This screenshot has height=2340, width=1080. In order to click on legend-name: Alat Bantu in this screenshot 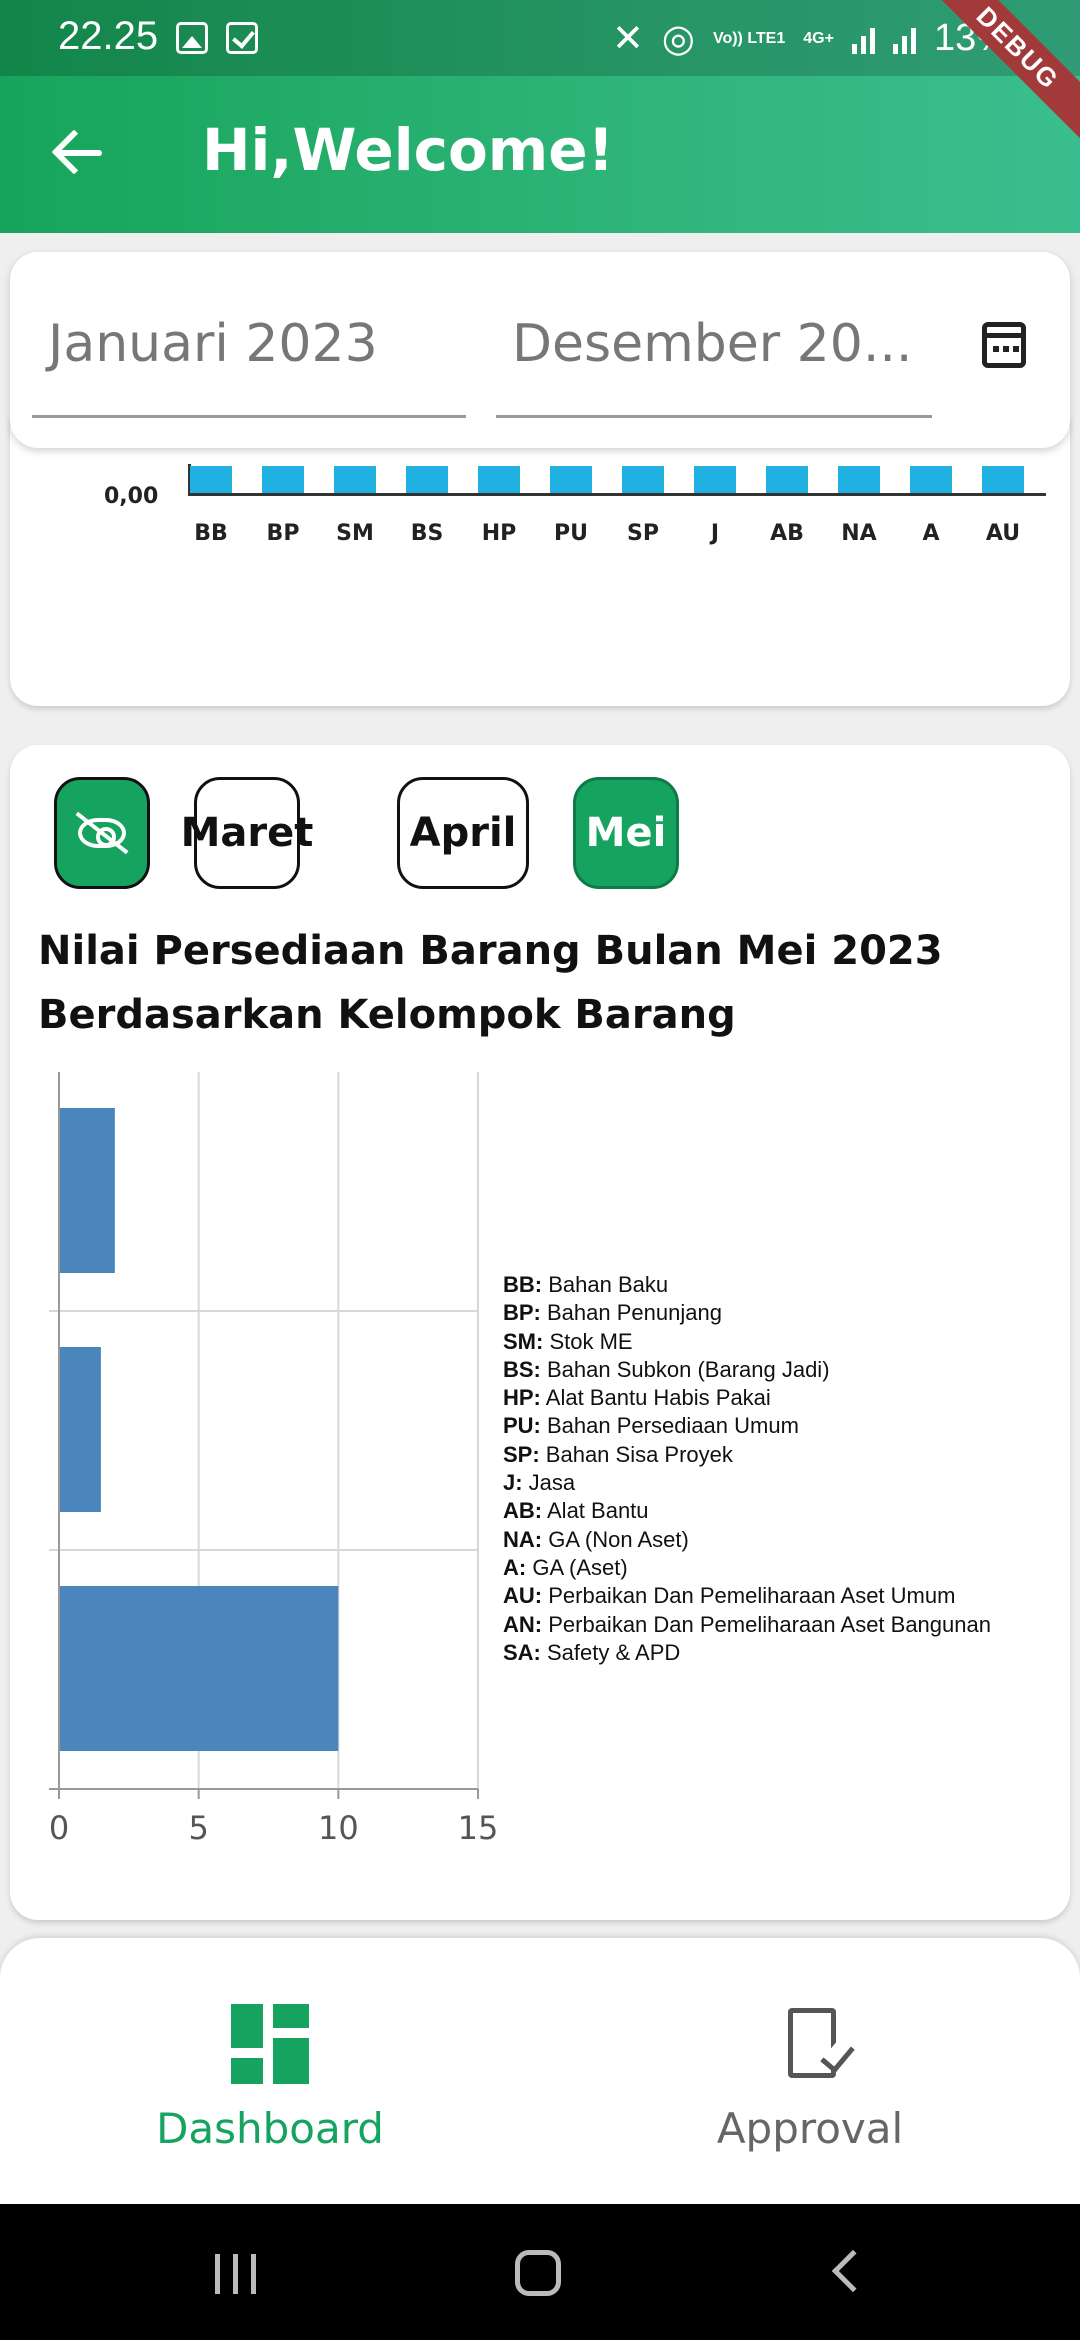, I will do `click(595, 1511)`.